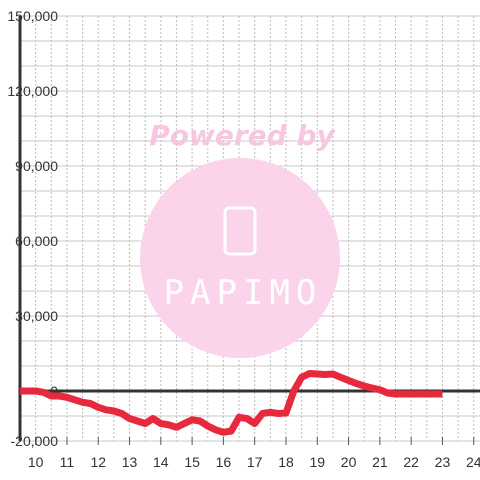 Image resolution: width=480 pixels, height=480 pixels. Describe the element at coordinates (36, 241) in the screenshot. I see `y-tick-label: 60,000` at that location.